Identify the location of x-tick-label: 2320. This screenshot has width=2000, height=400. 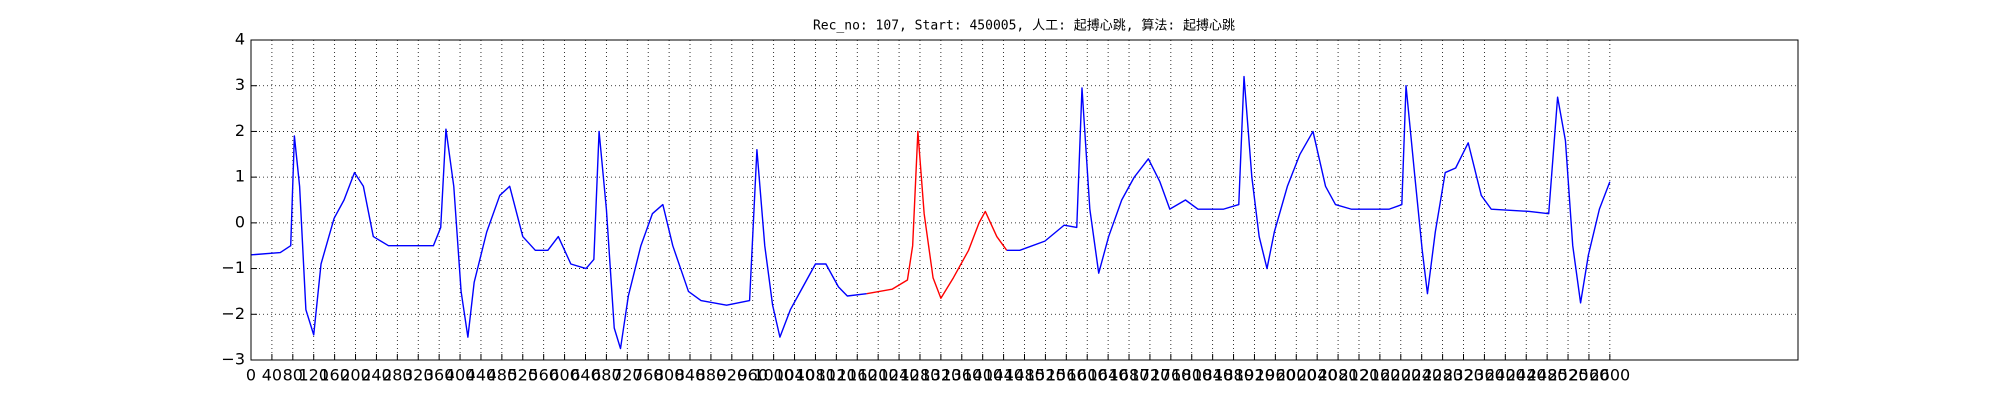
(1463, 375).